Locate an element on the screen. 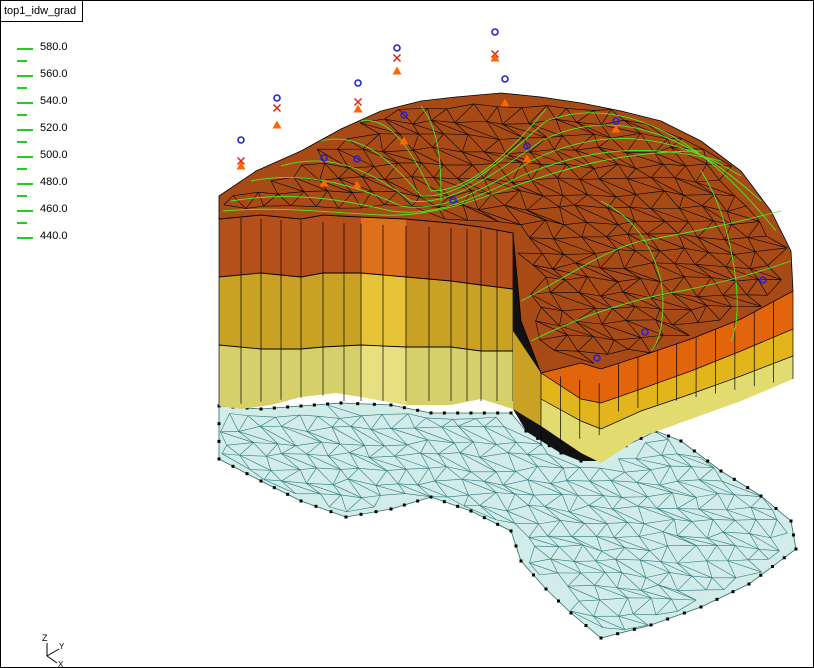 Image resolution: width=814 pixels, height=668 pixels. axis-y-label: Y is located at coordinates (62, 646).